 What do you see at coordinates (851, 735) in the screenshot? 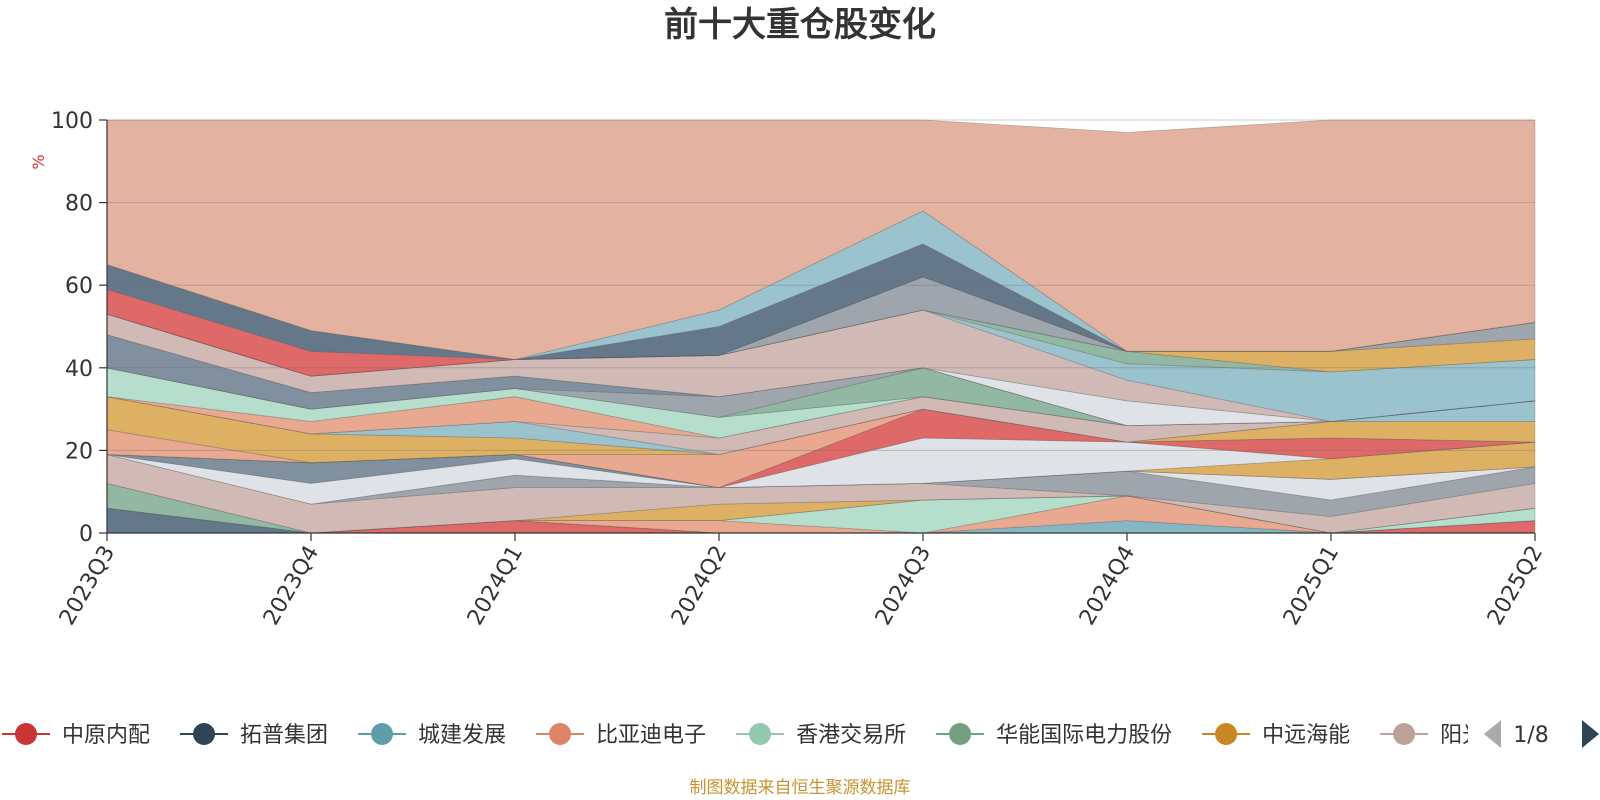
I see `legend-label: 香港交易所` at bounding box center [851, 735].